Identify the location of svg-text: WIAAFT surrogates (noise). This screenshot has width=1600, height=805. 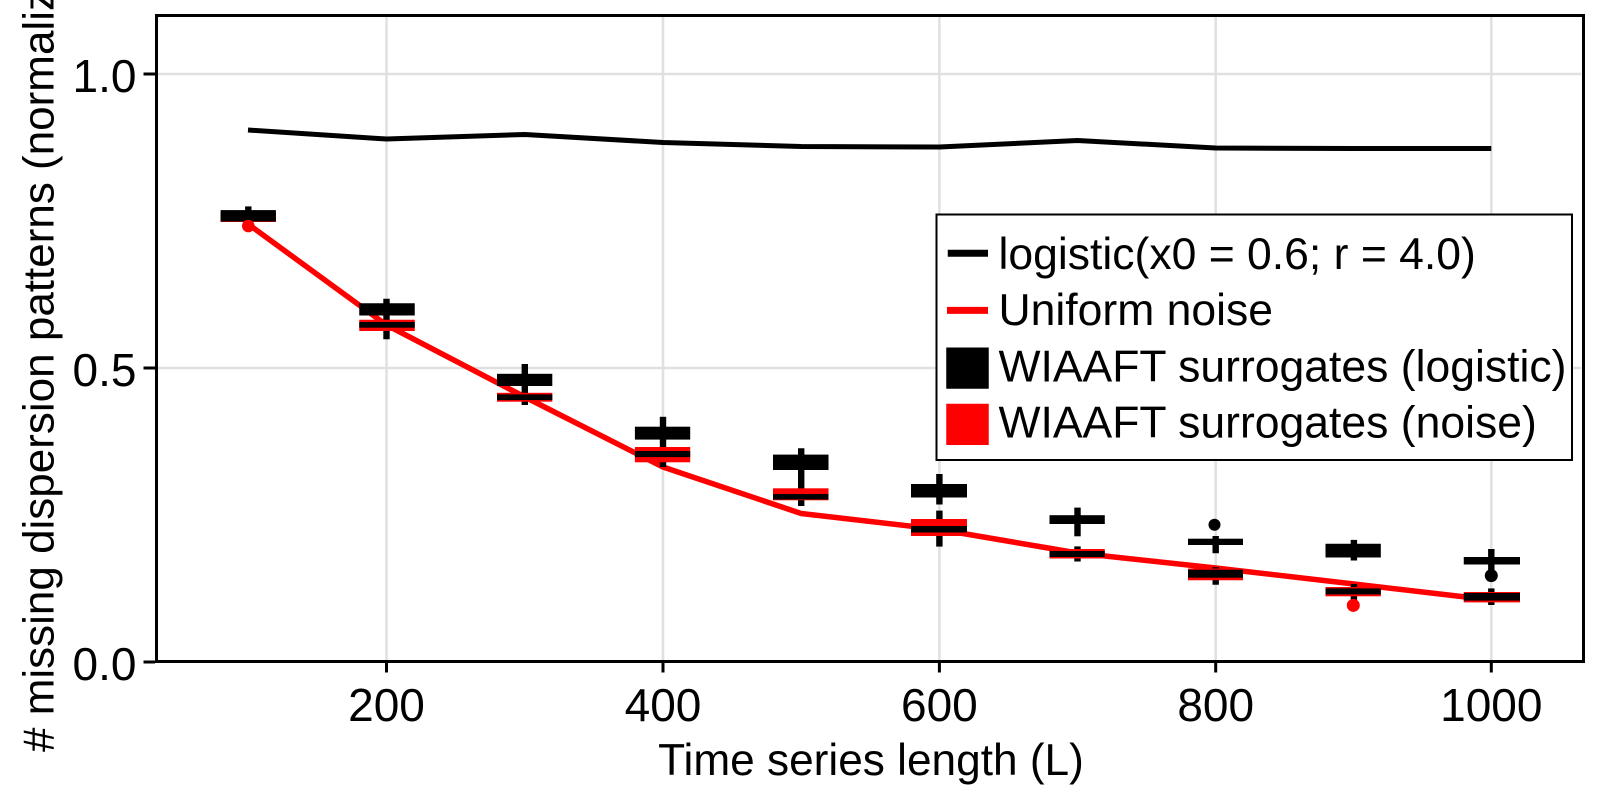
(1268, 423).